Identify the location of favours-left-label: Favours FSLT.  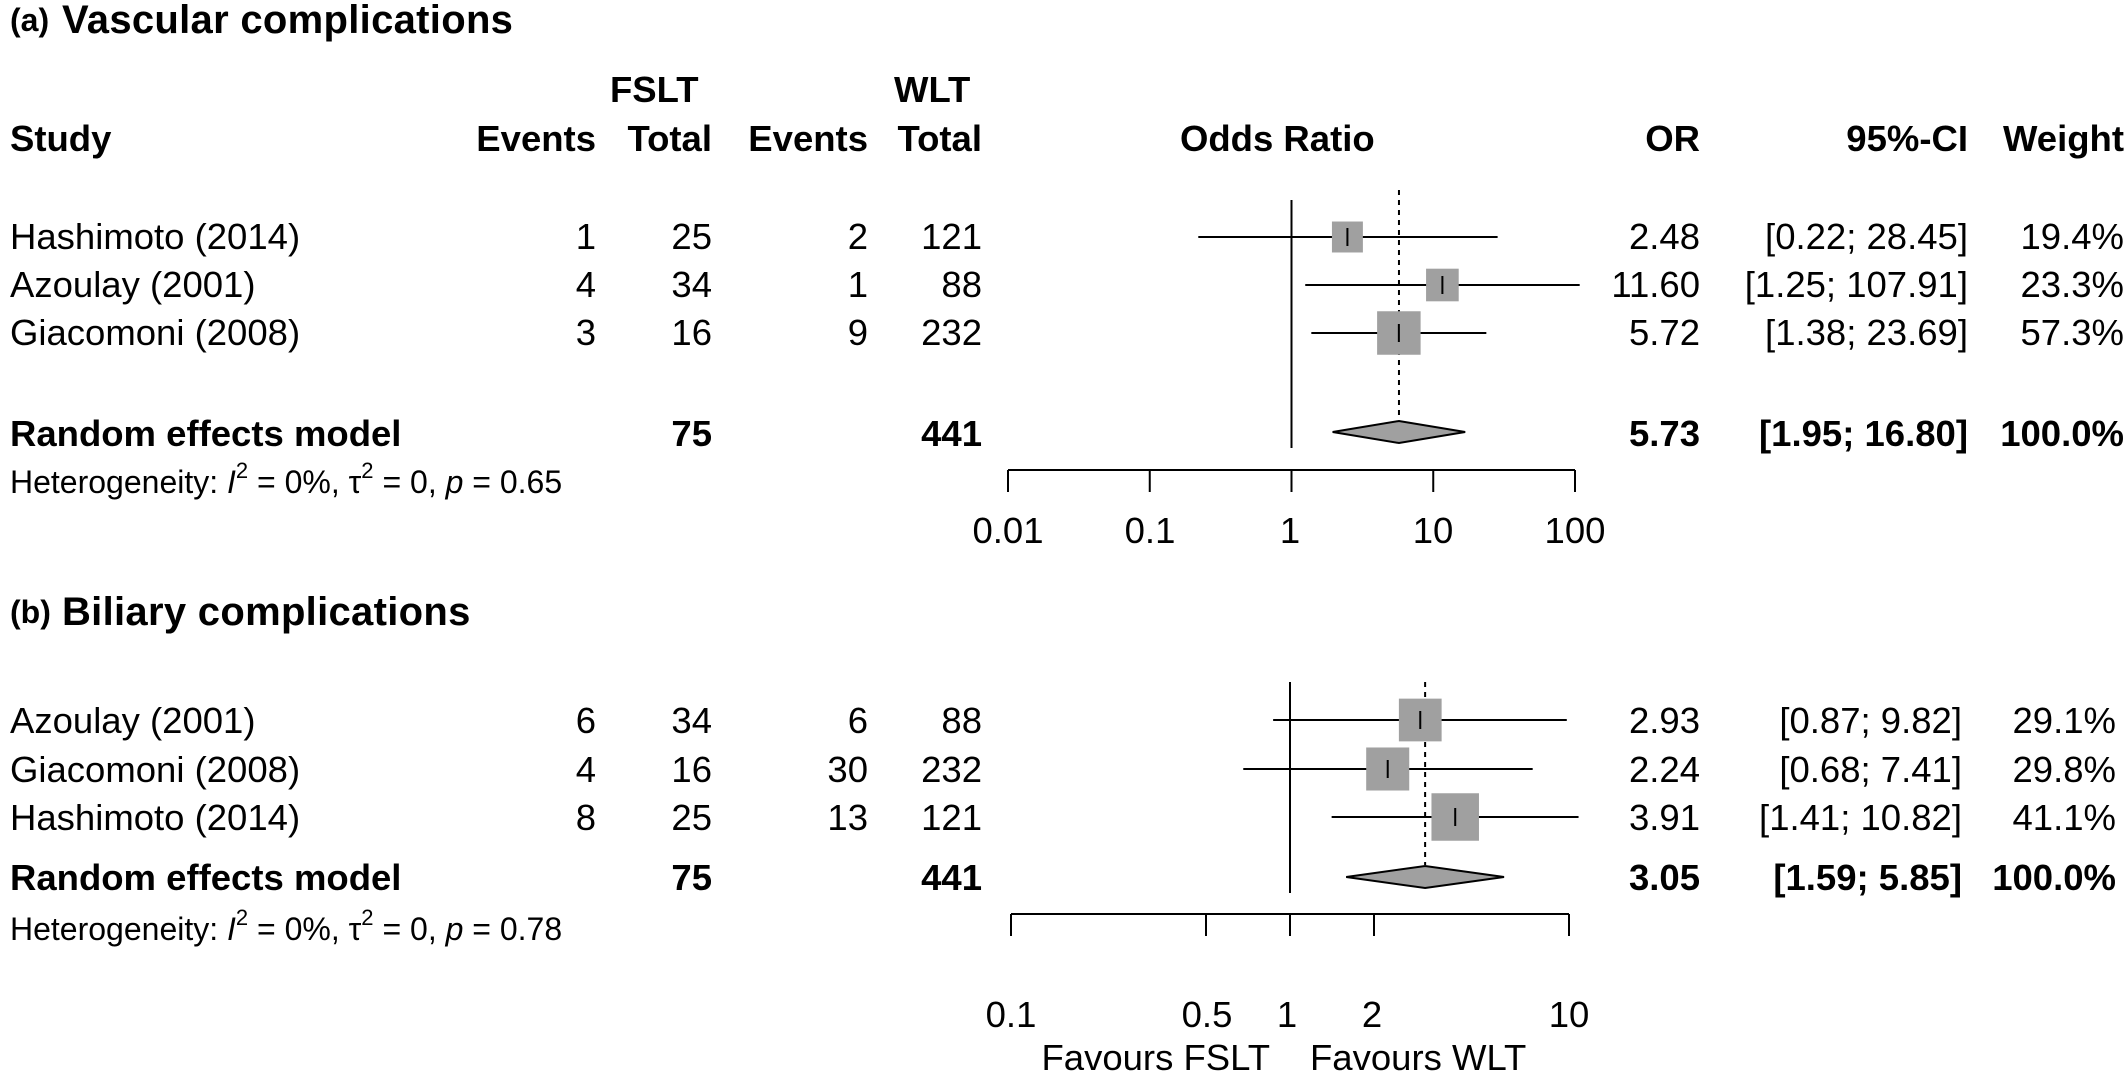
(1155, 1057).